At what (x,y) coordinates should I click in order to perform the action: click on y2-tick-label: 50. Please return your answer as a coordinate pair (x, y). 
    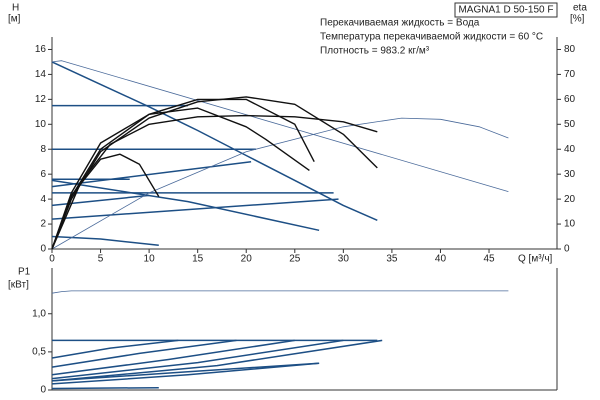
    Looking at the image, I should click on (570, 124).